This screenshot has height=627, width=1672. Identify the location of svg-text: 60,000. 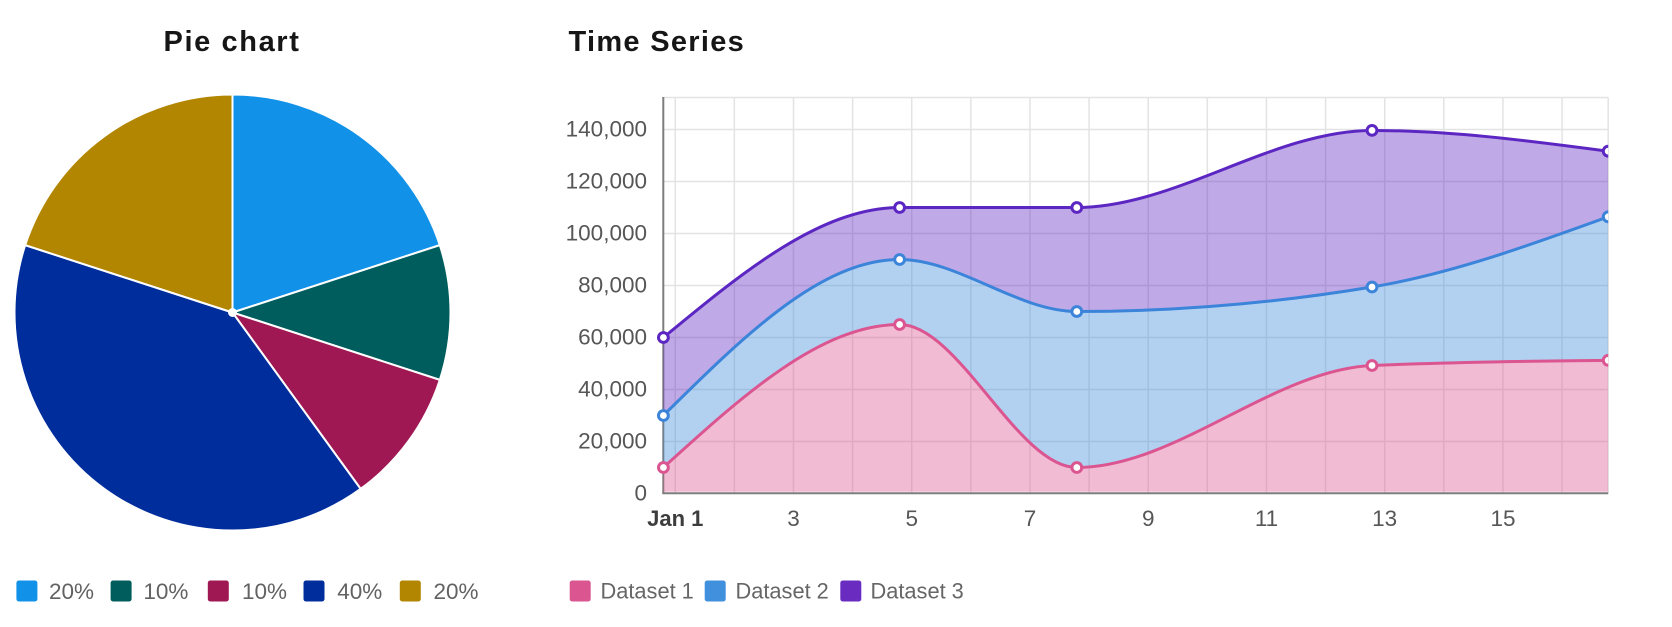
(612, 337).